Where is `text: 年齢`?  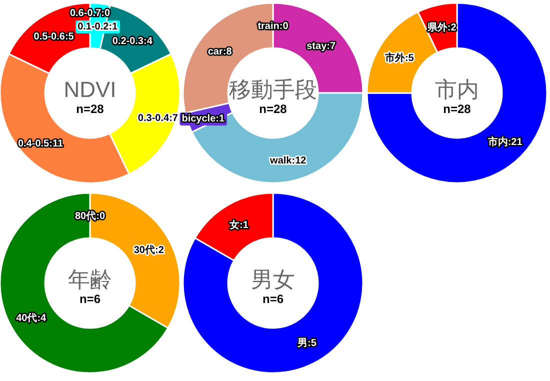
text: 年齢 is located at coordinates (90, 279).